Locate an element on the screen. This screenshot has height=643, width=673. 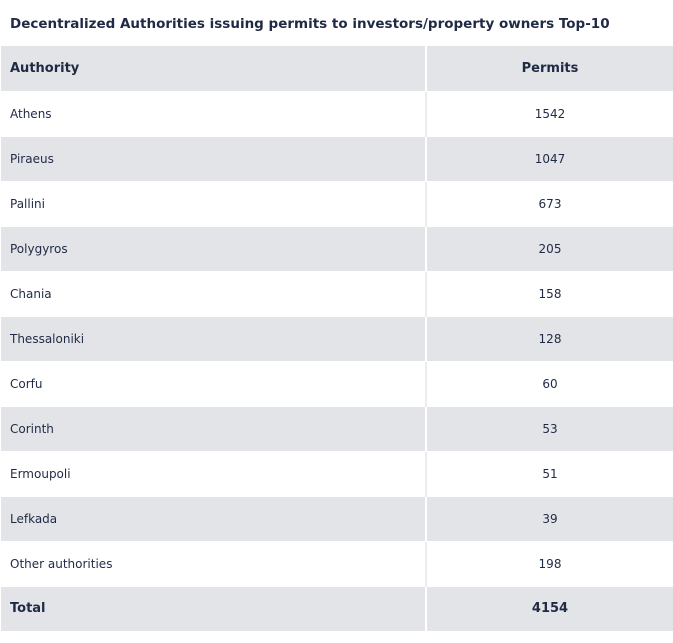
table-row: Thessaloniki 128 is located at coordinates (337, 339).